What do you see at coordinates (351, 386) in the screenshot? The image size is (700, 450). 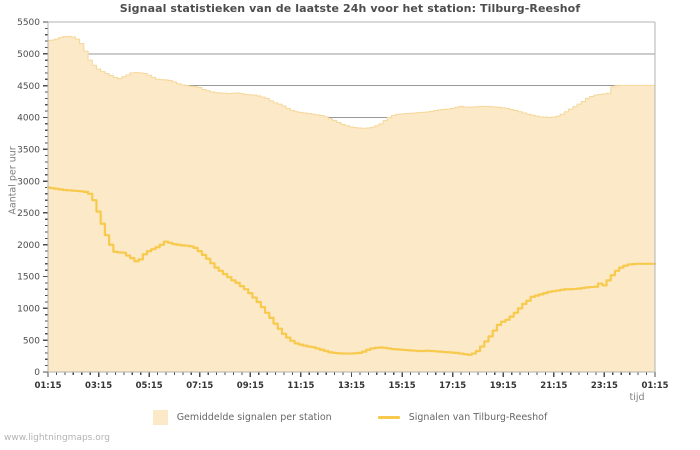 I see `svg-text: 13:15` at bounding box center [351, 386].